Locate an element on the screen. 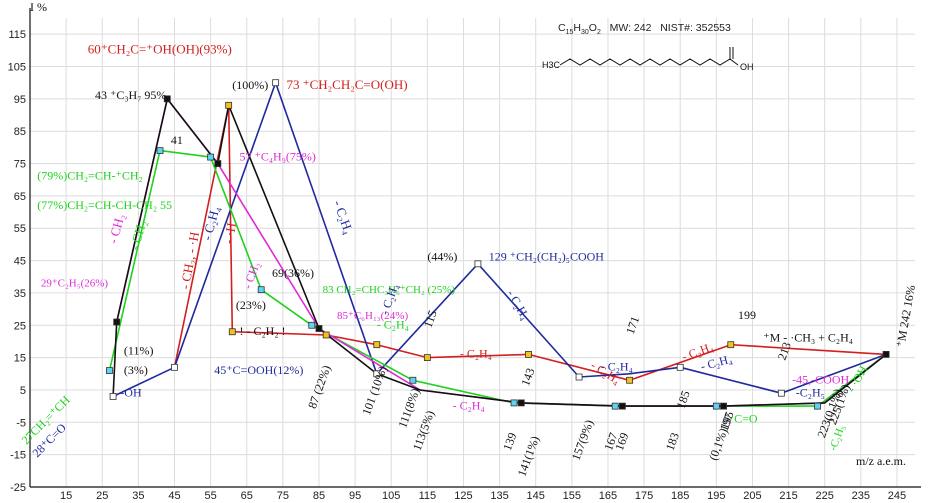 The height and width of the screenshot is (503, 930). formula-h: H is located at coordinates (577, 28).